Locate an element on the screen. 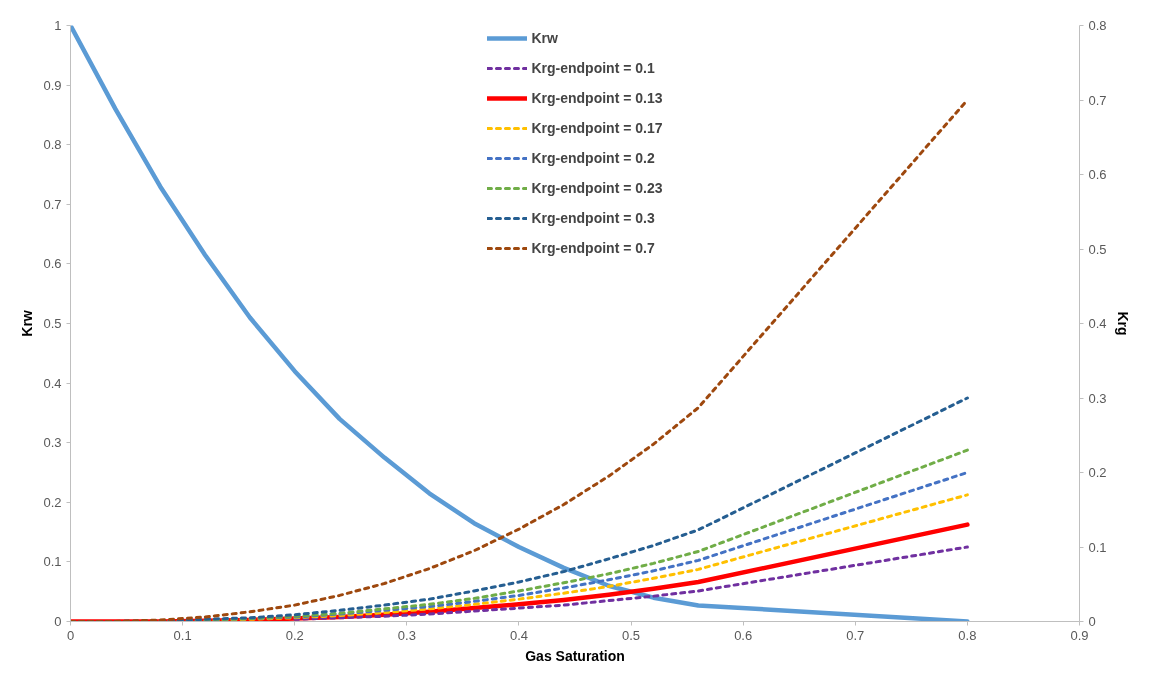 Image resolution: width=1154 pixels, height=681 pixels. x-tick-label: 0.7 is located at coordinates (855, 635).